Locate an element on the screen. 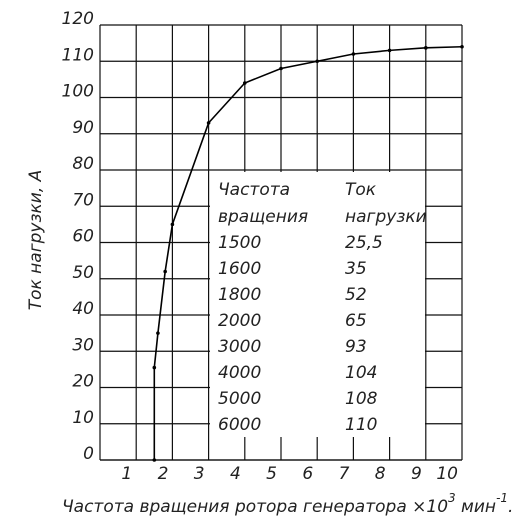 Image resolution: width=520 pixels, height=531 pixels. table-cell: 1500 is located at coordinates (239, 243).